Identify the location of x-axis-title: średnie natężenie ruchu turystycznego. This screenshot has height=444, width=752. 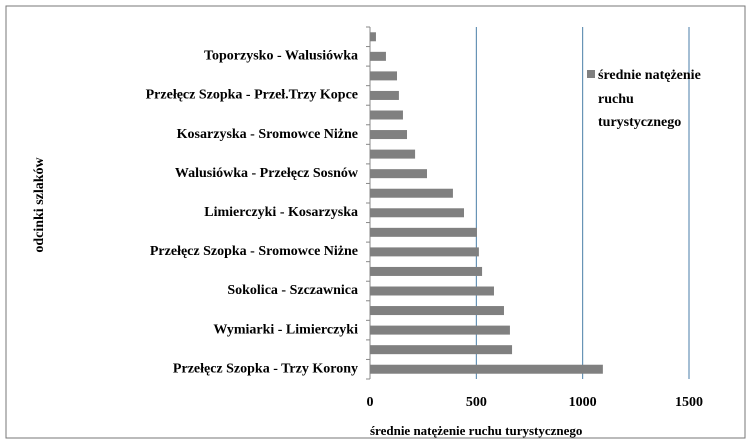
(476, 430).